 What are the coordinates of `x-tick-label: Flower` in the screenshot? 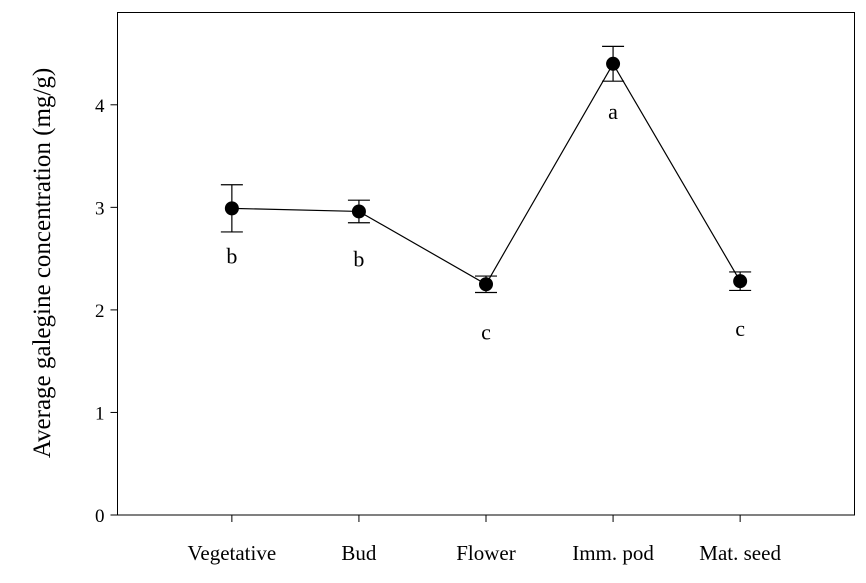 It's located at (486, 553).